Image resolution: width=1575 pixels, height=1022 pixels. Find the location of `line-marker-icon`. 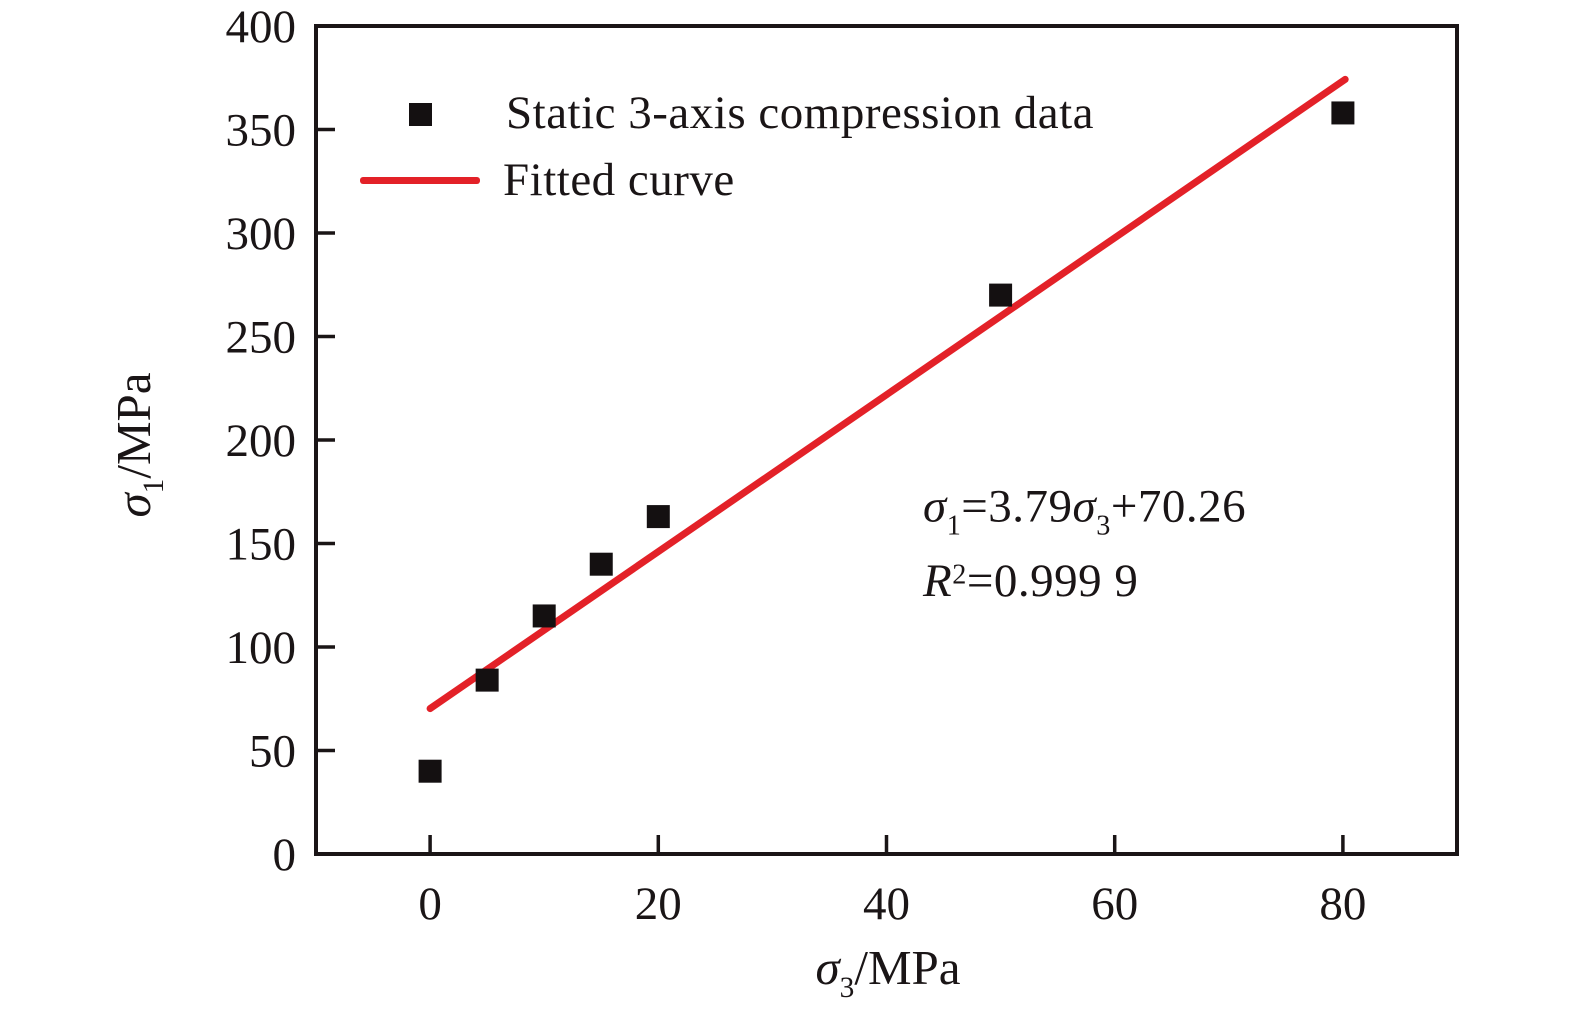

line-marker-icon is located at coordinates (420, 180).